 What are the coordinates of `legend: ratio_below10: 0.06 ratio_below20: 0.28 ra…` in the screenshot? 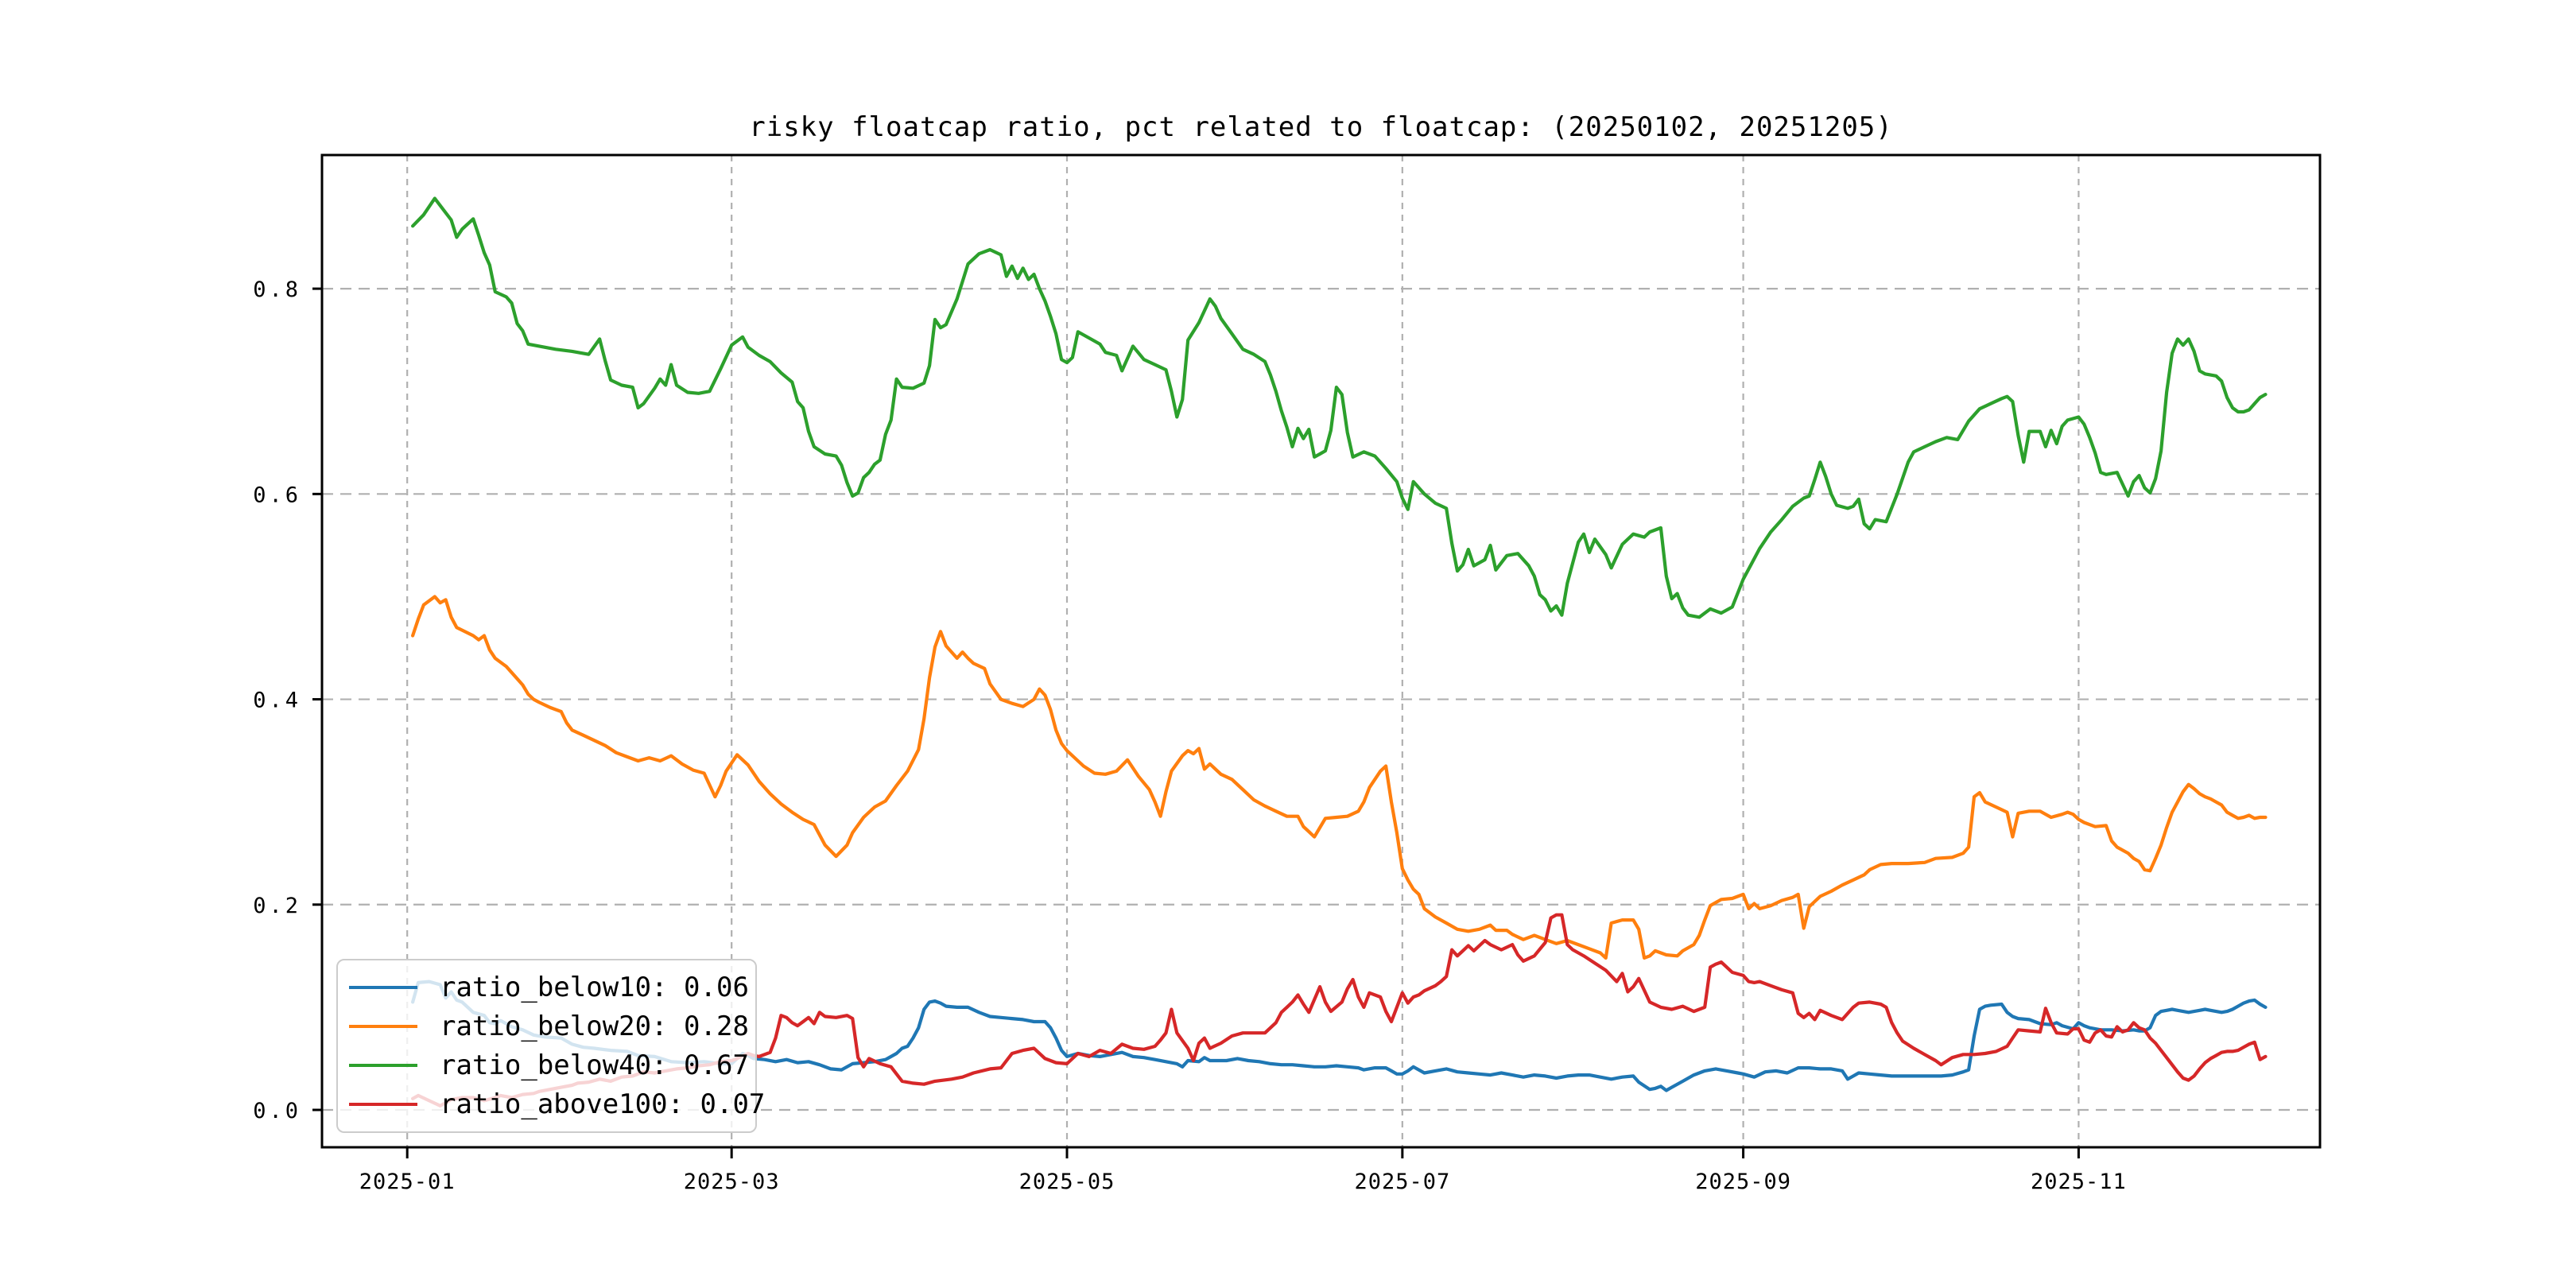 It's located at (550, 1046).